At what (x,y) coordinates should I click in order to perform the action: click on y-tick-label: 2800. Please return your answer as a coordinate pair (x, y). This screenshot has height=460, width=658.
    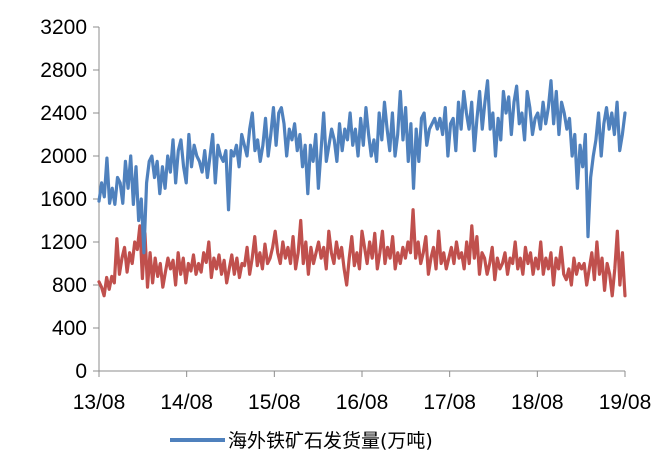
    Looking at the image, I should click on (63, 70).